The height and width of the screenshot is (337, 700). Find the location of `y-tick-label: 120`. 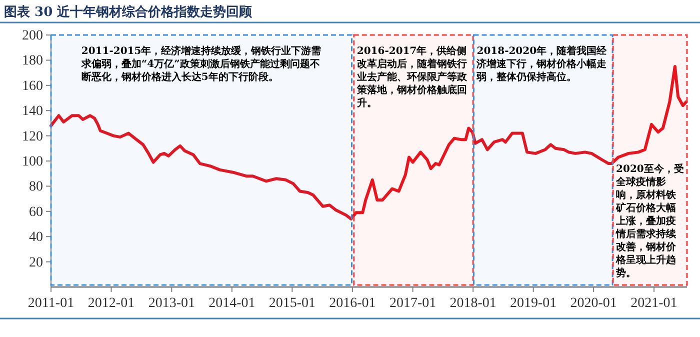

y-tick-label: 120 is located at coordinates (32, 136).